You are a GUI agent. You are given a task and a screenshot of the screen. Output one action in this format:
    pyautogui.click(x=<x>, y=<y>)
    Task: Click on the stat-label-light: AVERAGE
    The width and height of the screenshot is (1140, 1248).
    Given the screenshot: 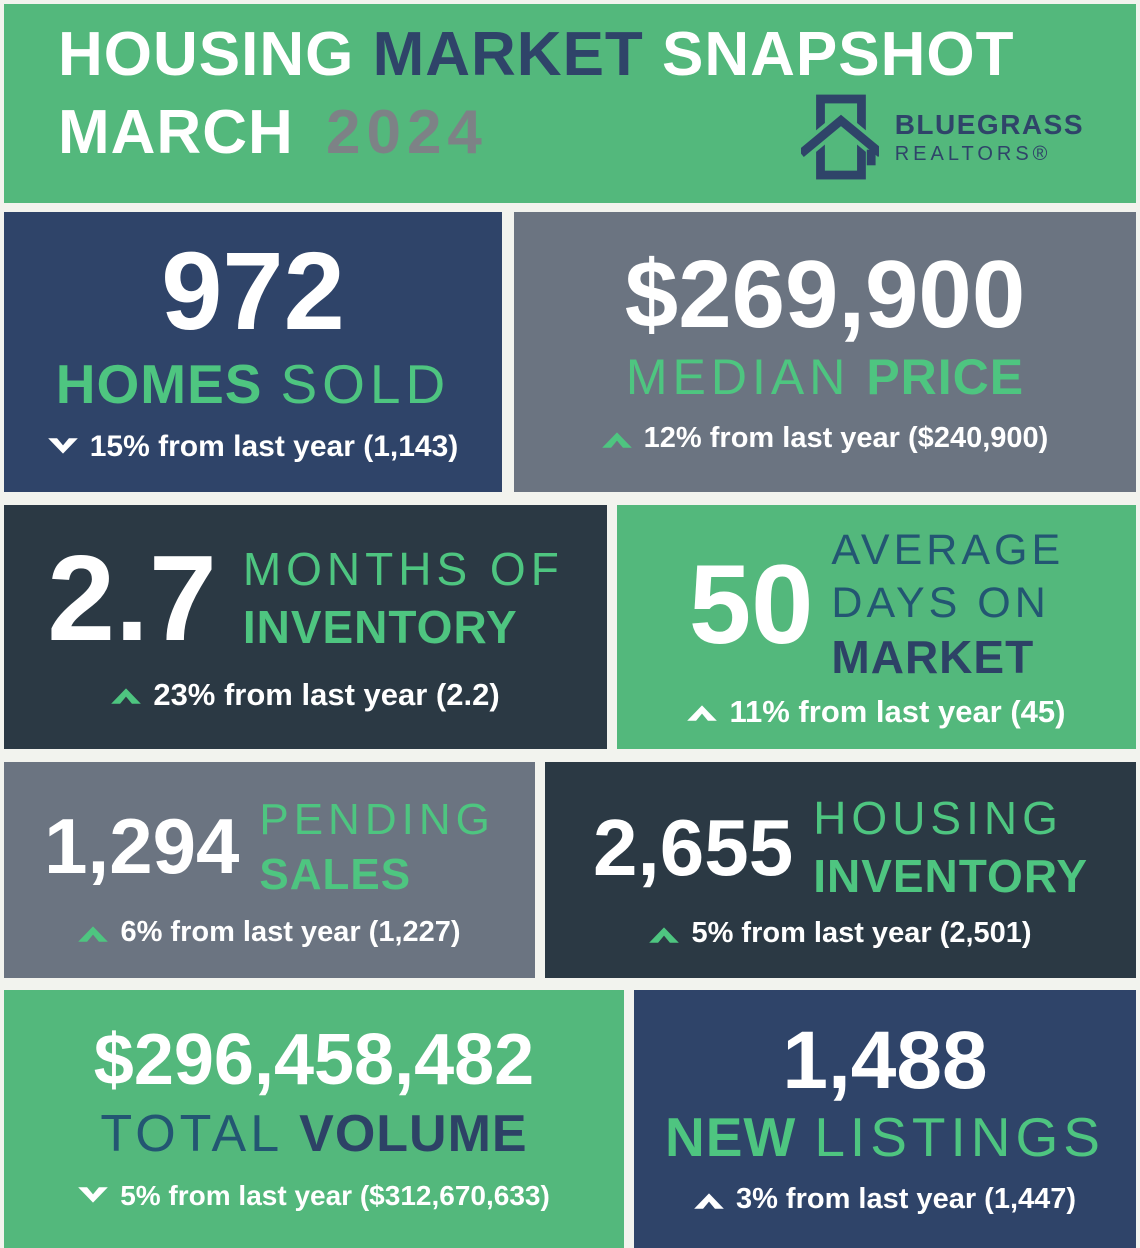 What is the action you would take?
    pyautogui.click(x=948, y=550)
    